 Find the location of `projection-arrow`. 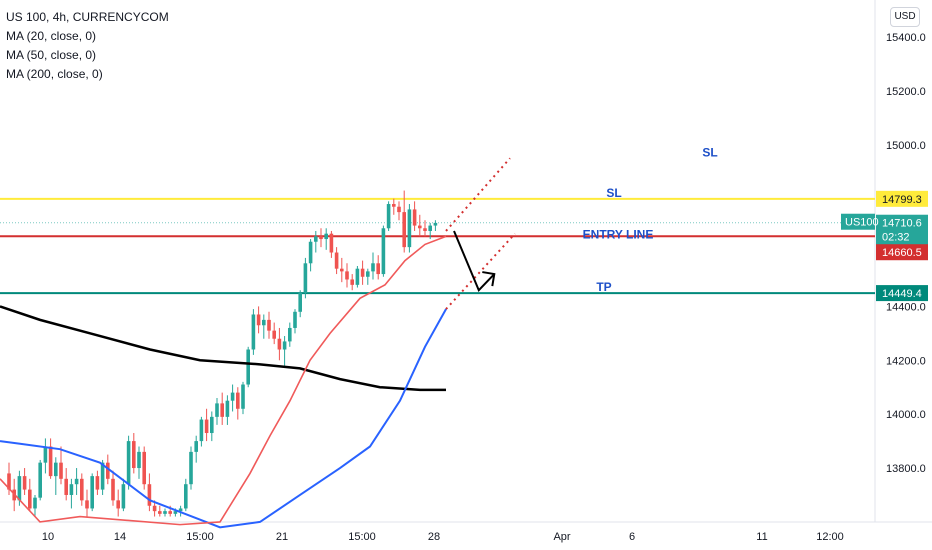

projection-arrow is located at coordinates (474, 261).